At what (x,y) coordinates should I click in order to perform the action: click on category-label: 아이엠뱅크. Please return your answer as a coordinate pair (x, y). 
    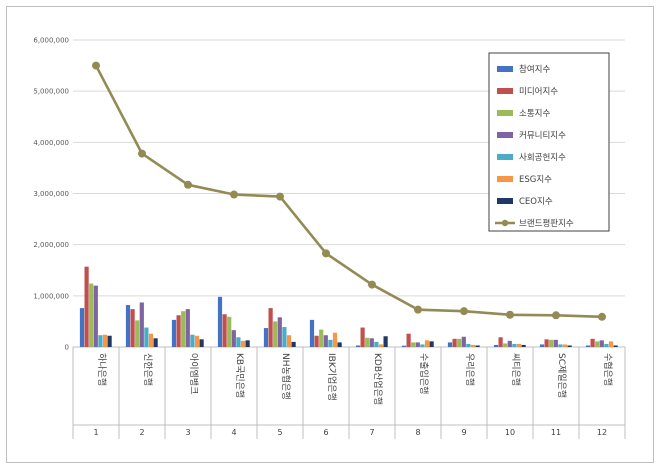
    Looking at the image, I should click on (194, 373).